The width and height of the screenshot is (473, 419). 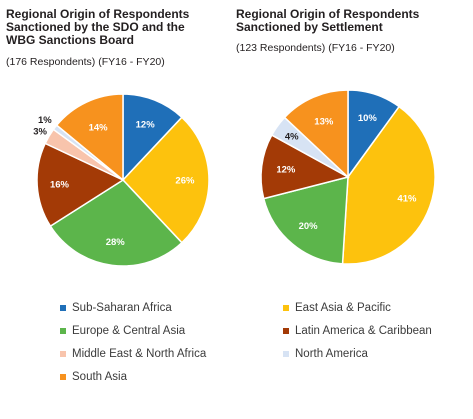 I want to click on pie-slice-label: 41%, so click(x=407, y=199).